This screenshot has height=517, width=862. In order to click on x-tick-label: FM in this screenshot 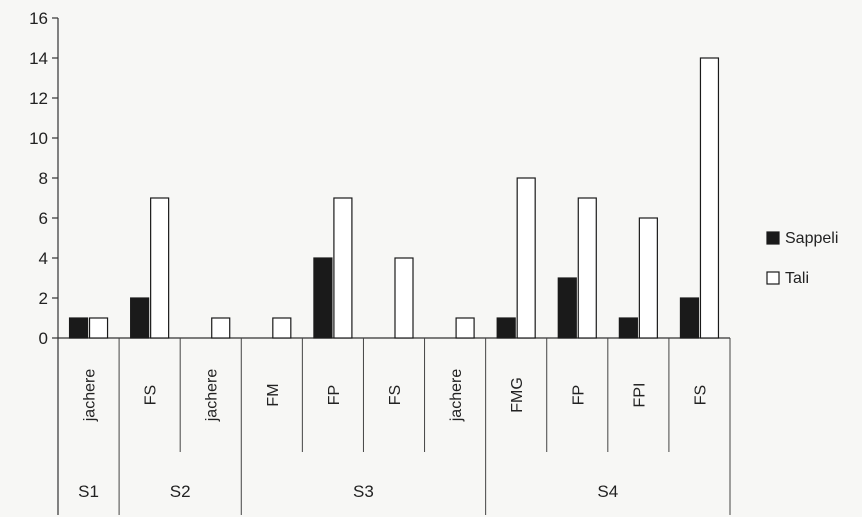, I will do `click(273, 394)`.